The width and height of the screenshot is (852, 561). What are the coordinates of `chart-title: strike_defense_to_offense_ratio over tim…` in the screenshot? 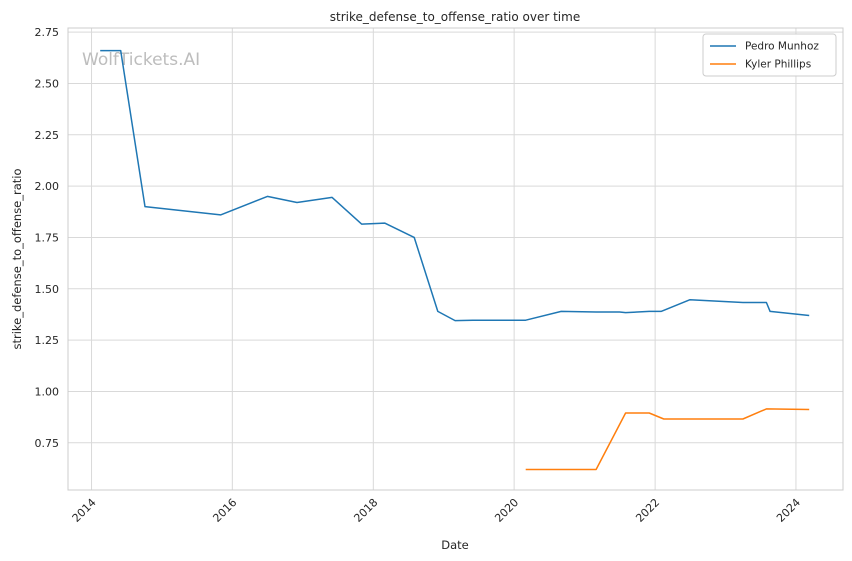 It's located at (455, 17).